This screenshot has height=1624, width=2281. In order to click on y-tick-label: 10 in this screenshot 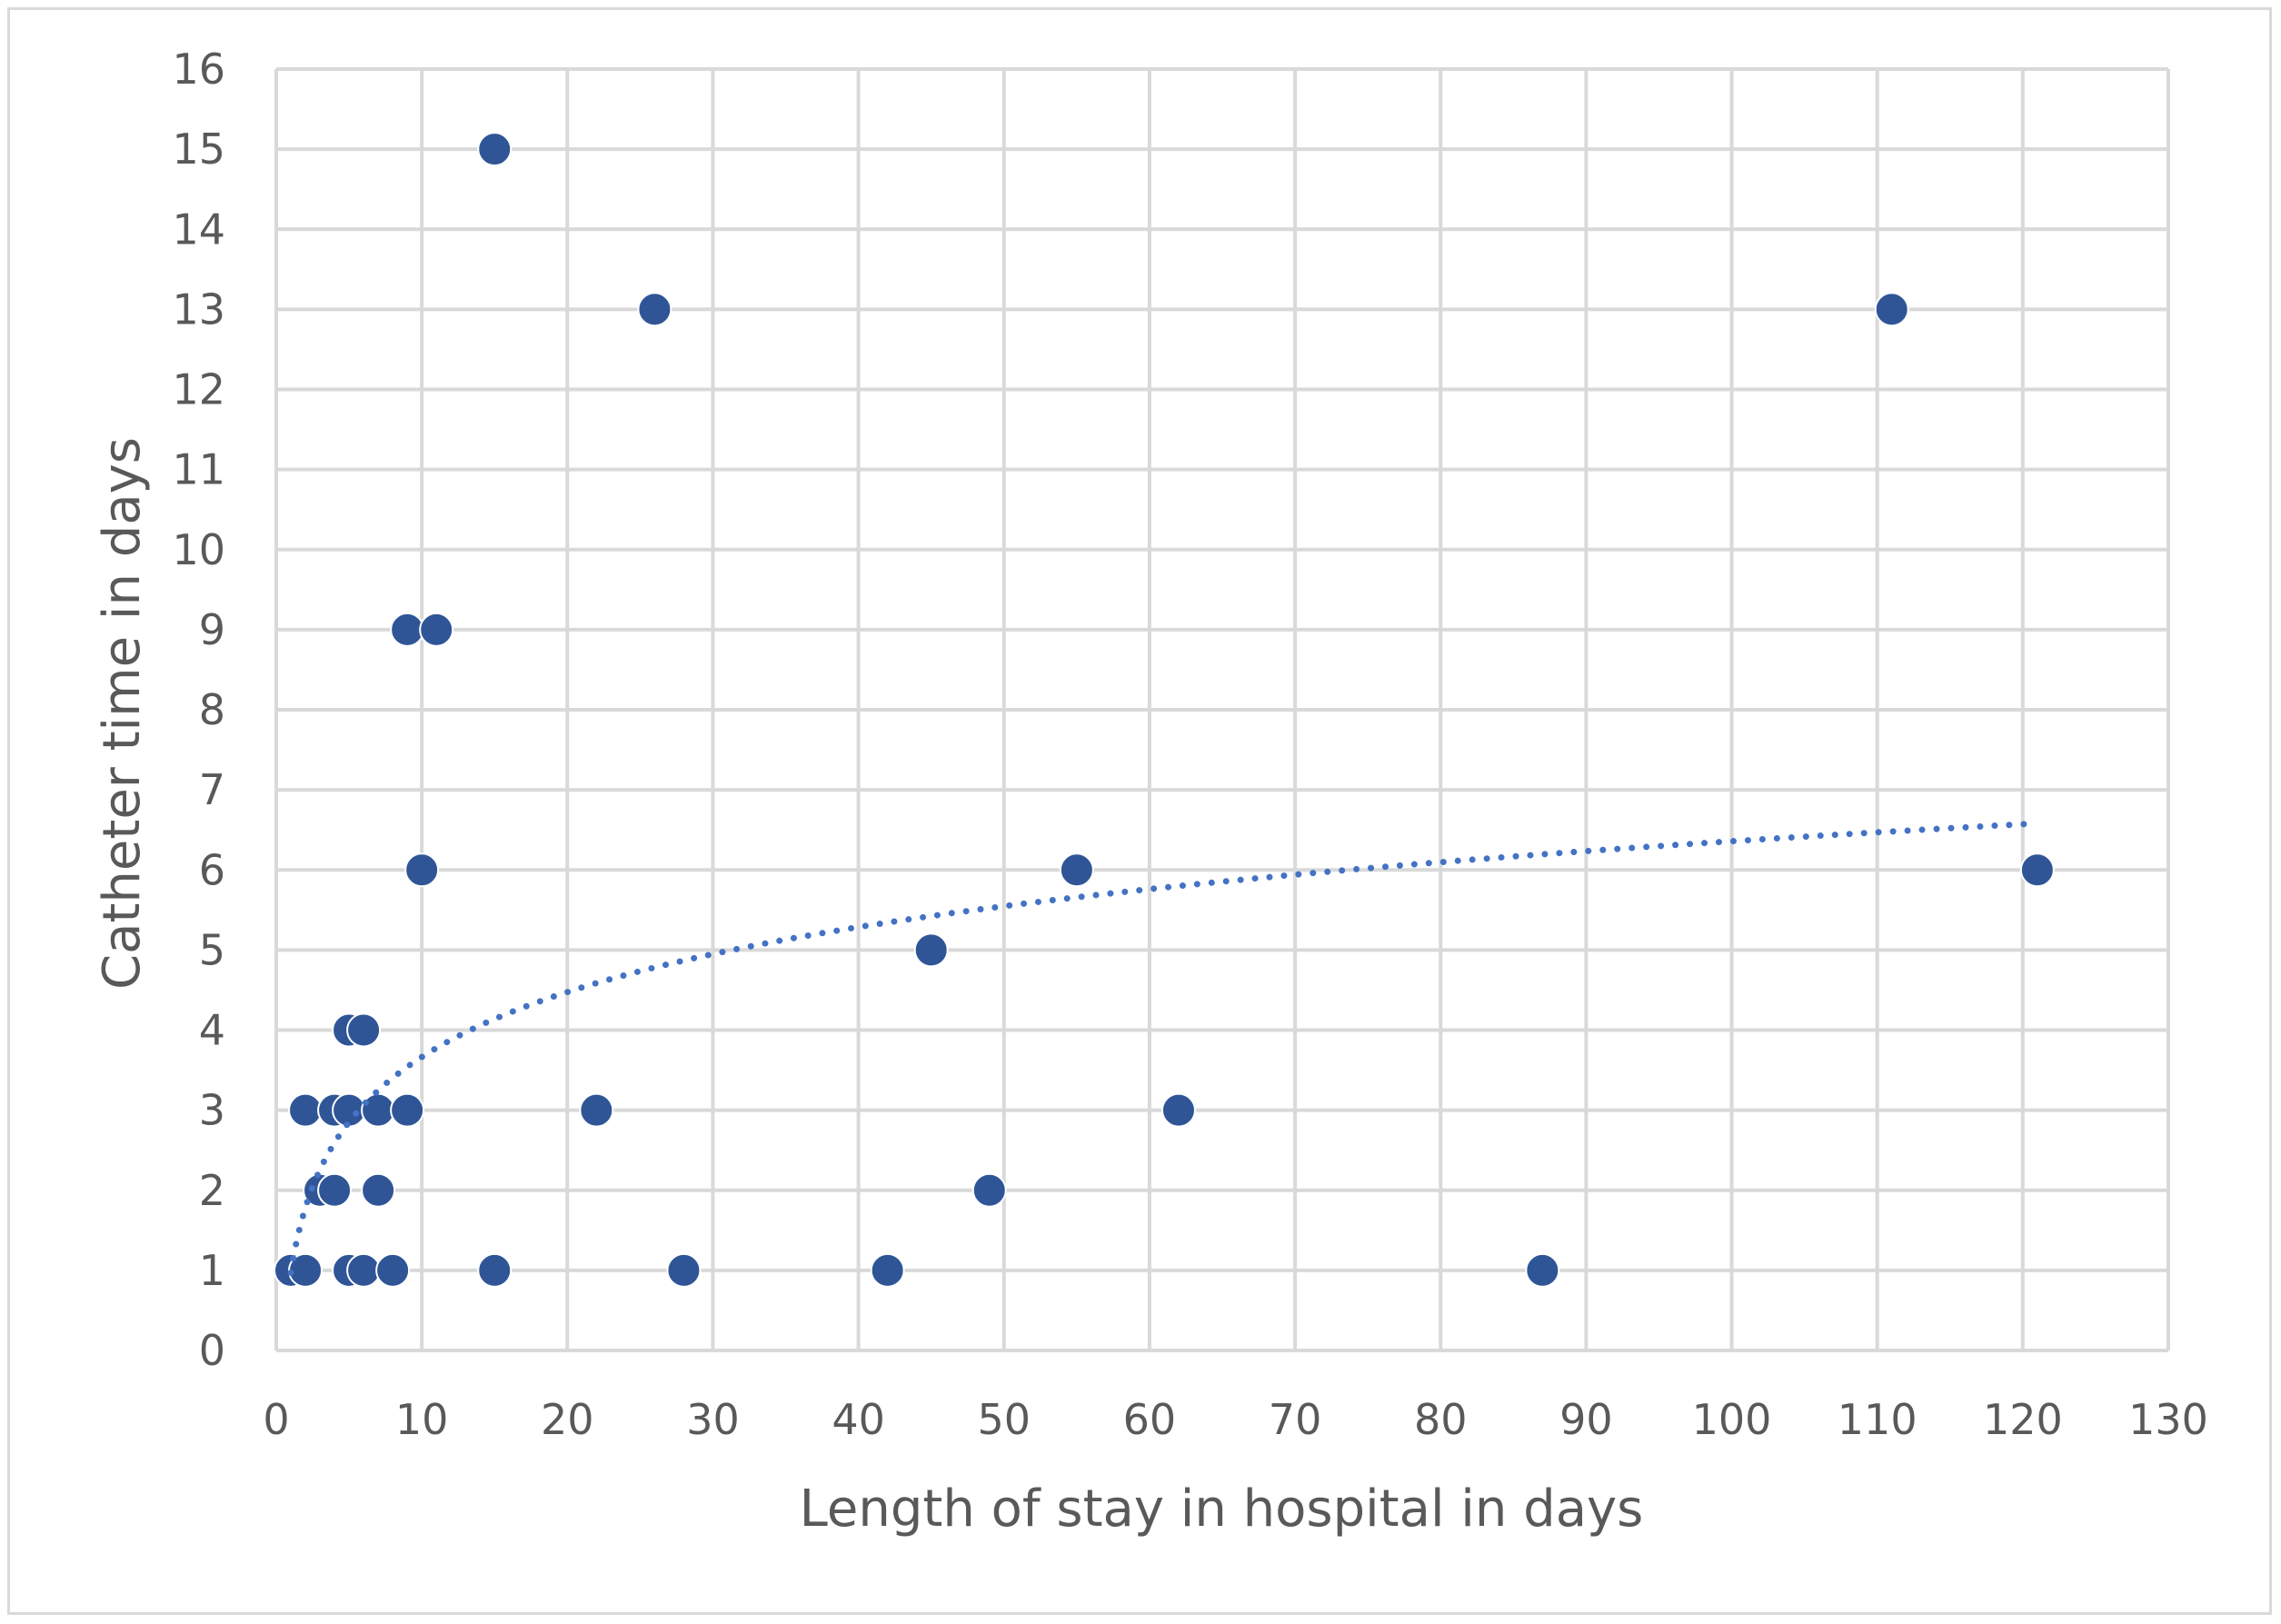, I will do `click(198, 549)`.